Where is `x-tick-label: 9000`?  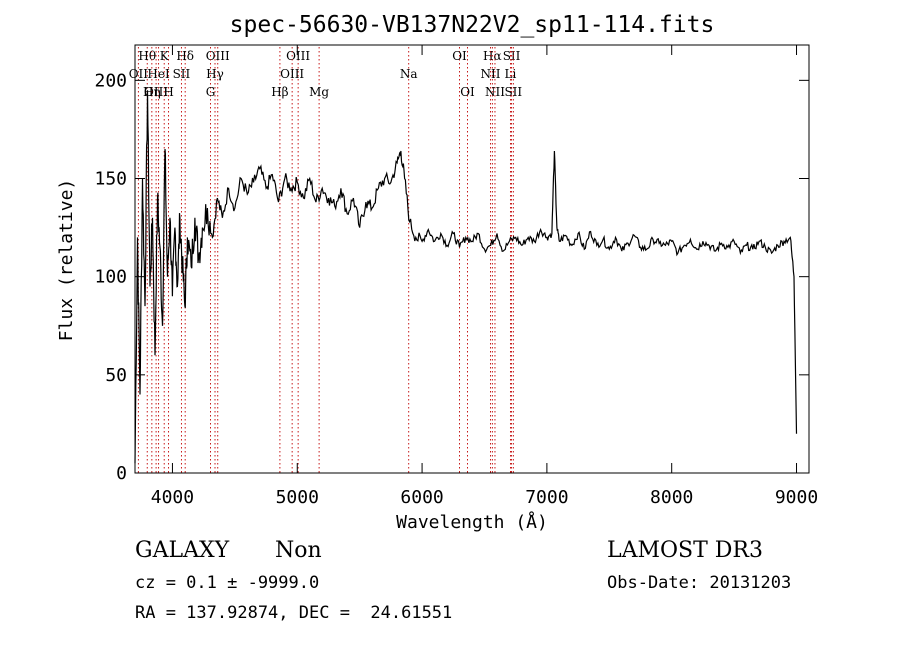 x-tick-label: 9000 is located at coordinates (796, 497).